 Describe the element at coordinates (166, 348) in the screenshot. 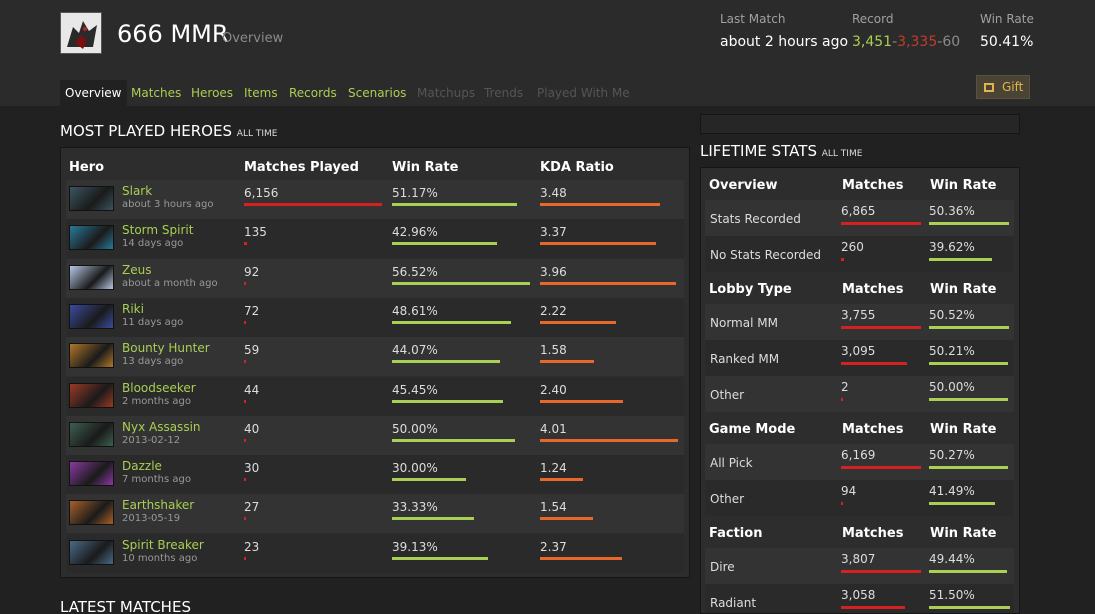

I see `hero-name-link: Bounty Hunter` at that location.